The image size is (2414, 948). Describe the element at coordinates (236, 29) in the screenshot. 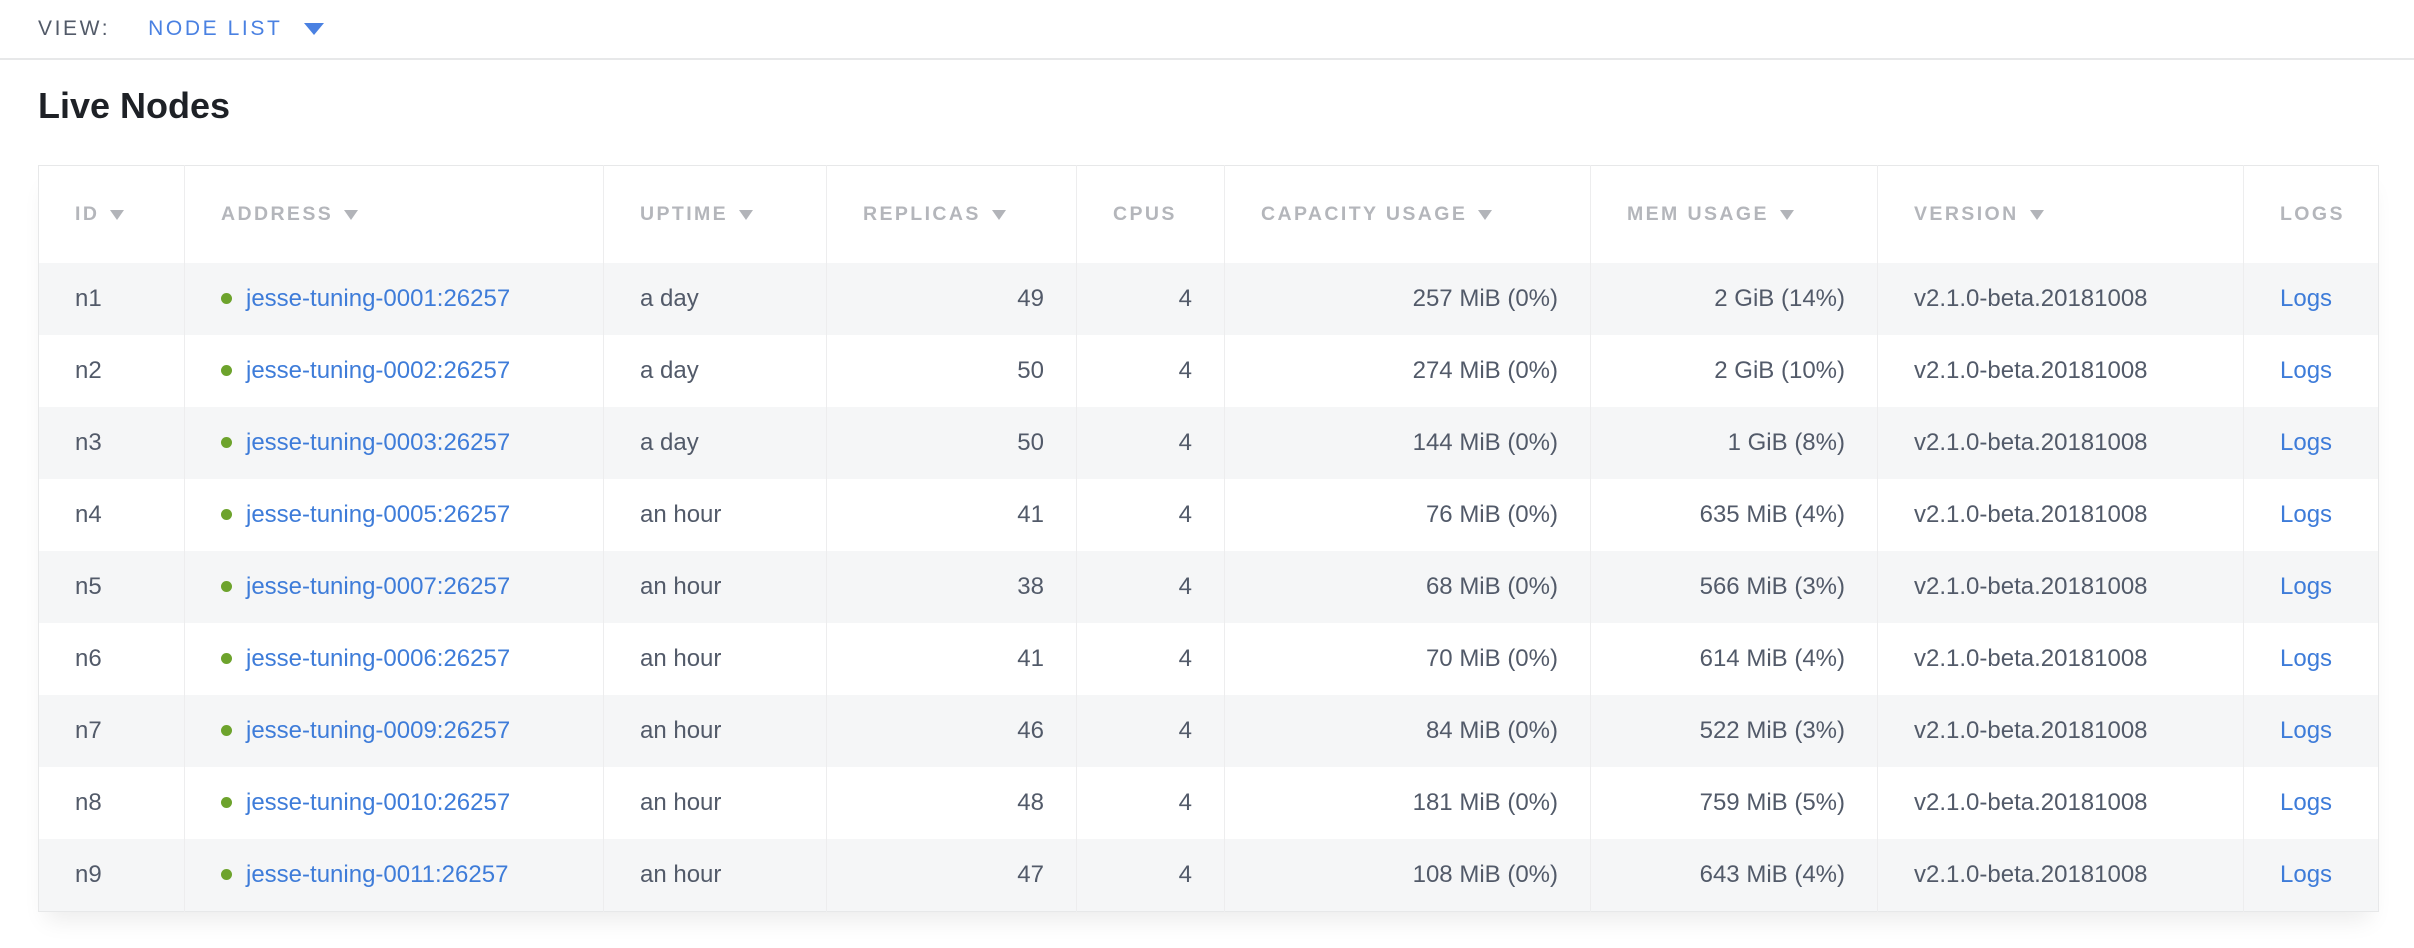

I see `view-dropdown: NODE LIST` at that location.